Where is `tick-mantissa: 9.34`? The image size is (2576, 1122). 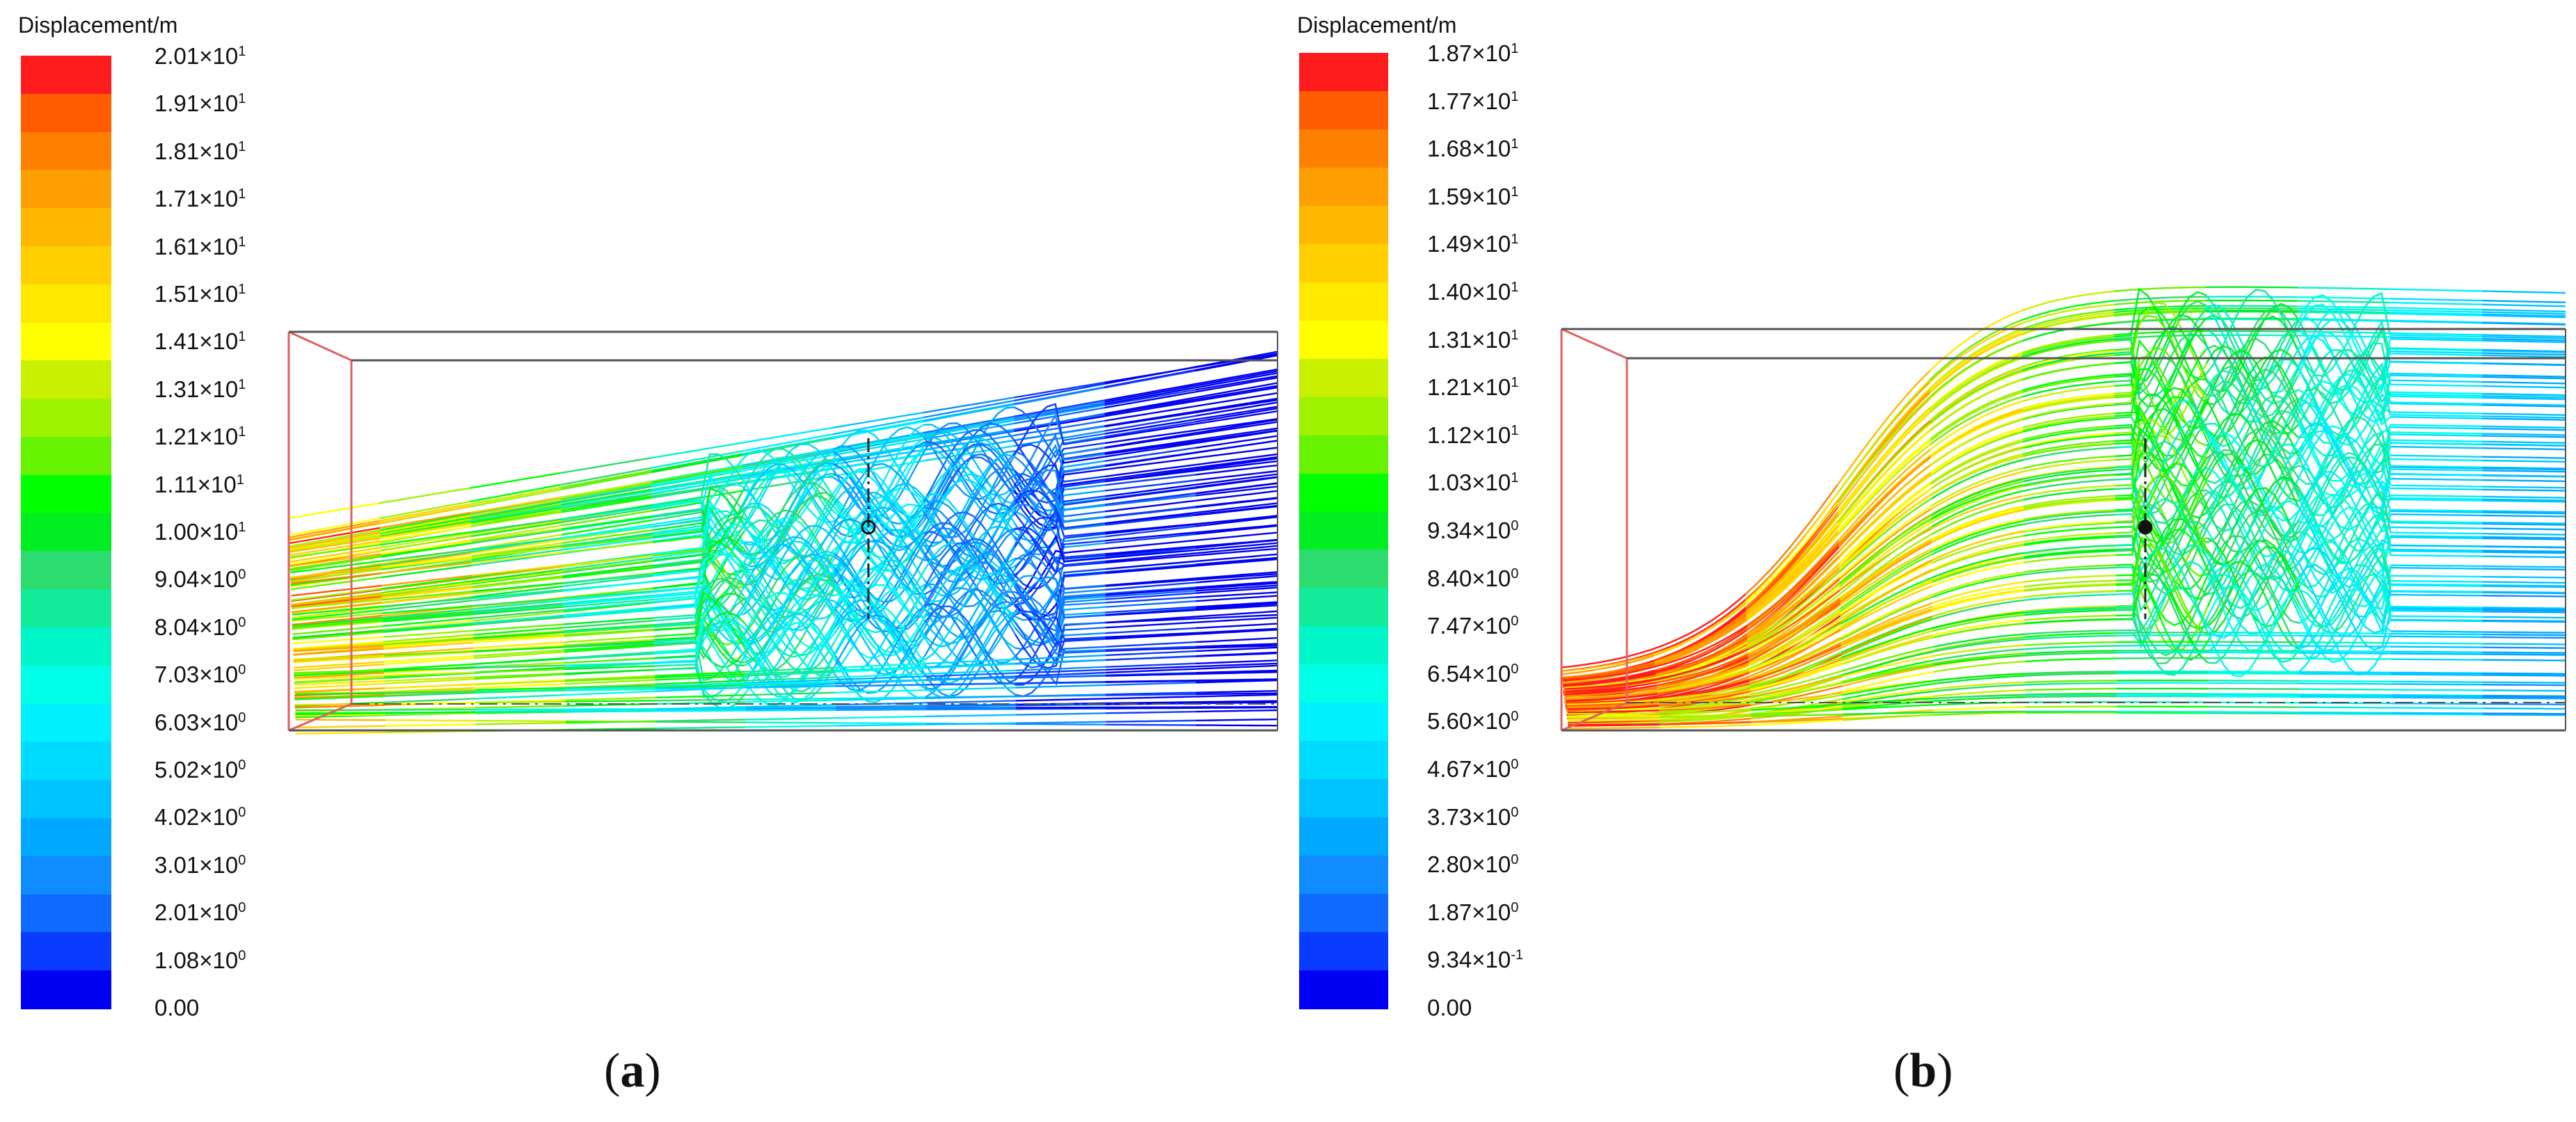
tick-mantissa: 9.34 is located at coordinates (1449, 960).